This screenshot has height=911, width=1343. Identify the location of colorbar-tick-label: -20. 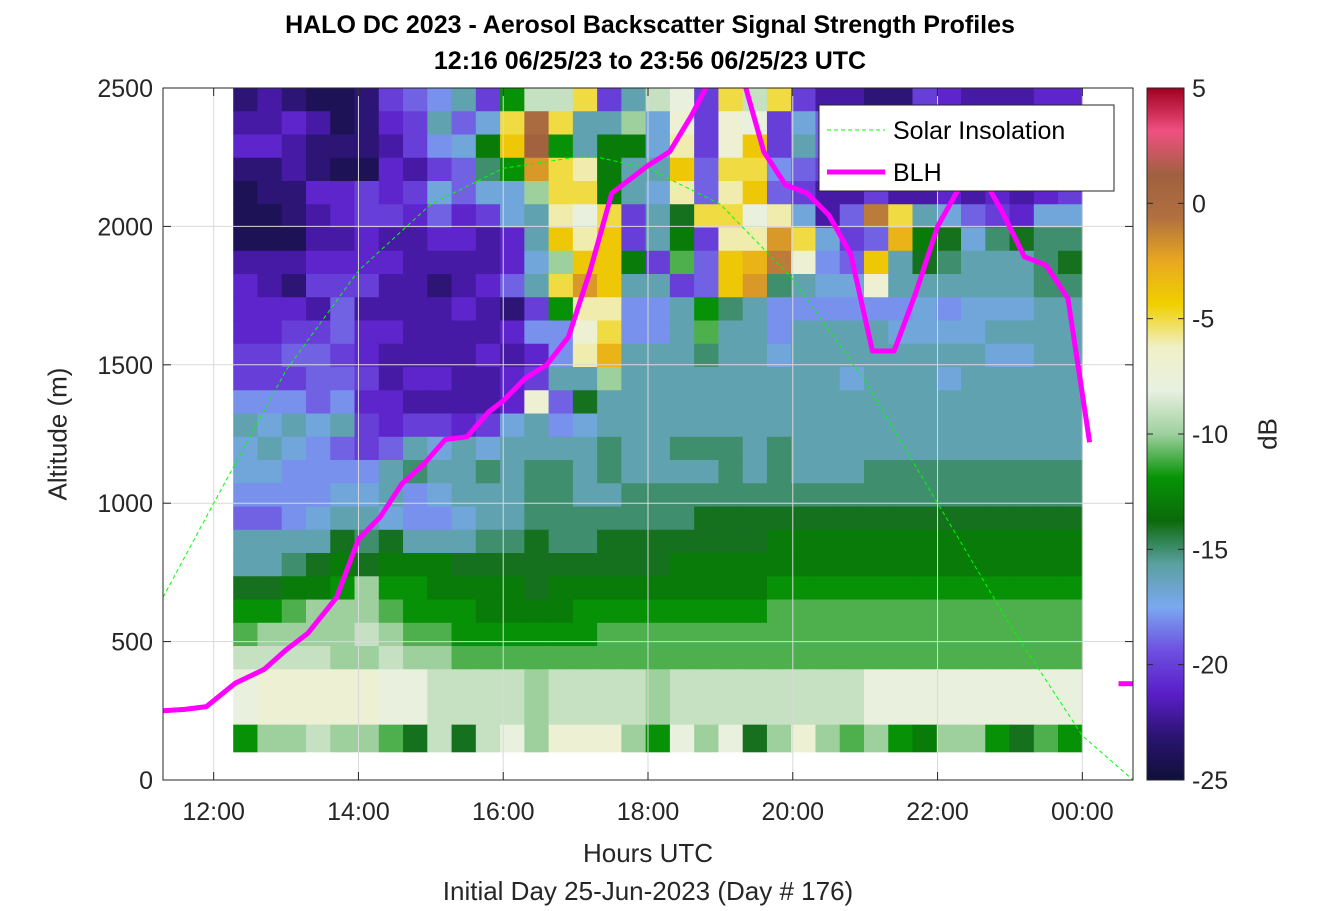
(1210, 666).